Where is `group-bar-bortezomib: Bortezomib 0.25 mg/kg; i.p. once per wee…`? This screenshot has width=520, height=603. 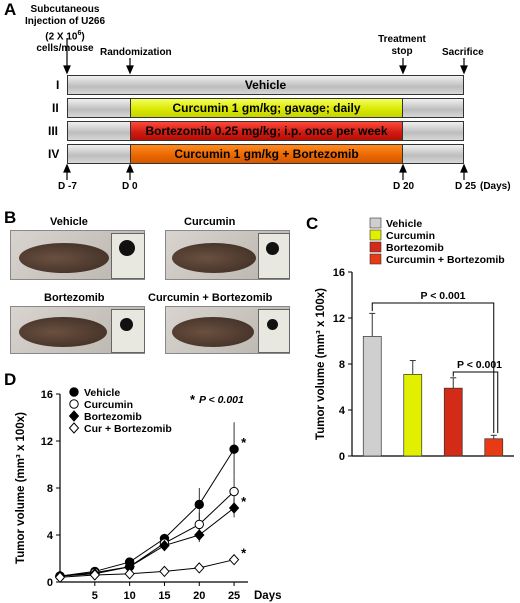 group-bar-bortezomib: Bortezomib 0.25 mg/kg; i.p. once per wee… is located at coordinates (266, 131).